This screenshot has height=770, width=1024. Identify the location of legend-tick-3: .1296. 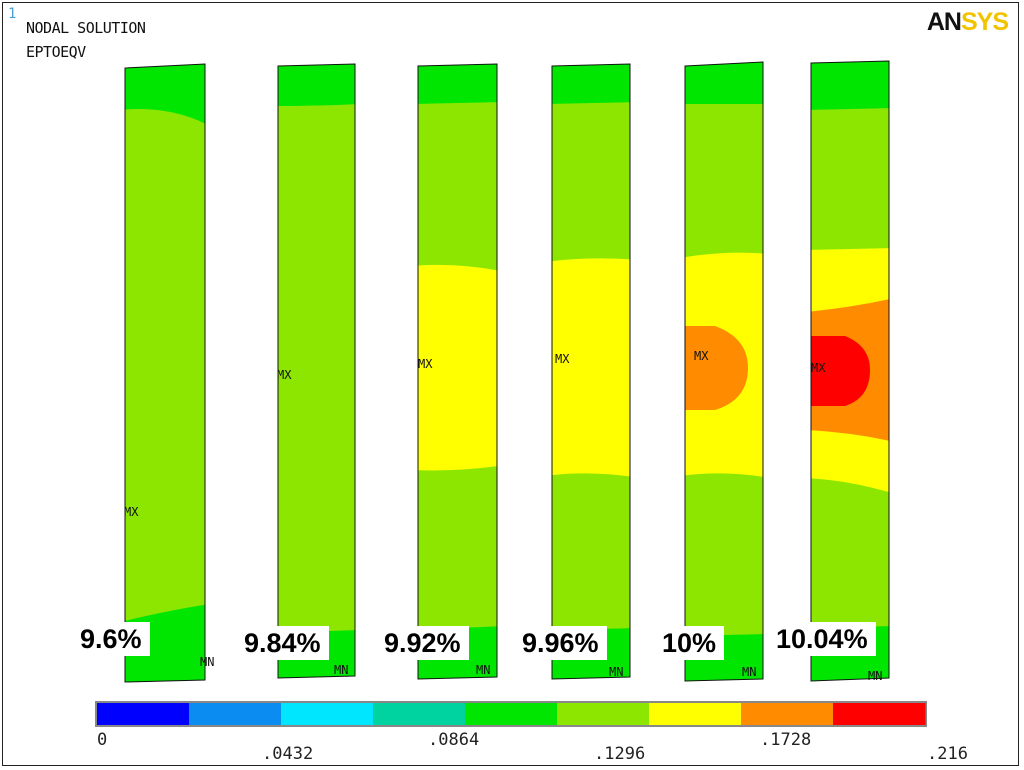
(620, 754).